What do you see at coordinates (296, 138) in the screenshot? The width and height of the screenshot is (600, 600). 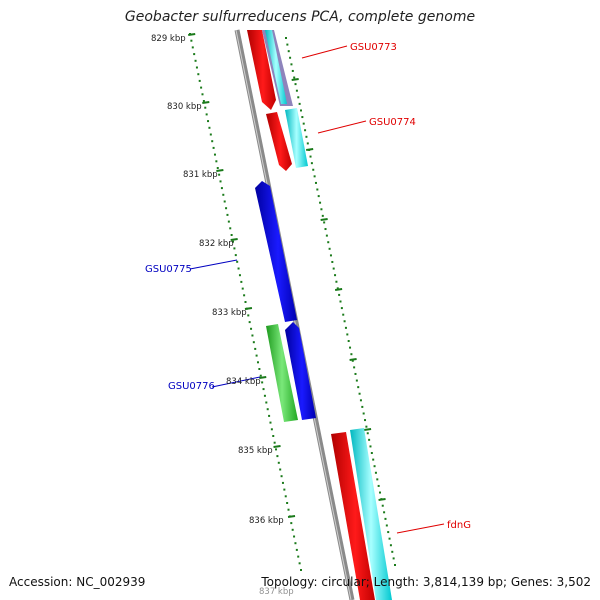 I see `gene-gsu0774` at bounding box center [296, 138].